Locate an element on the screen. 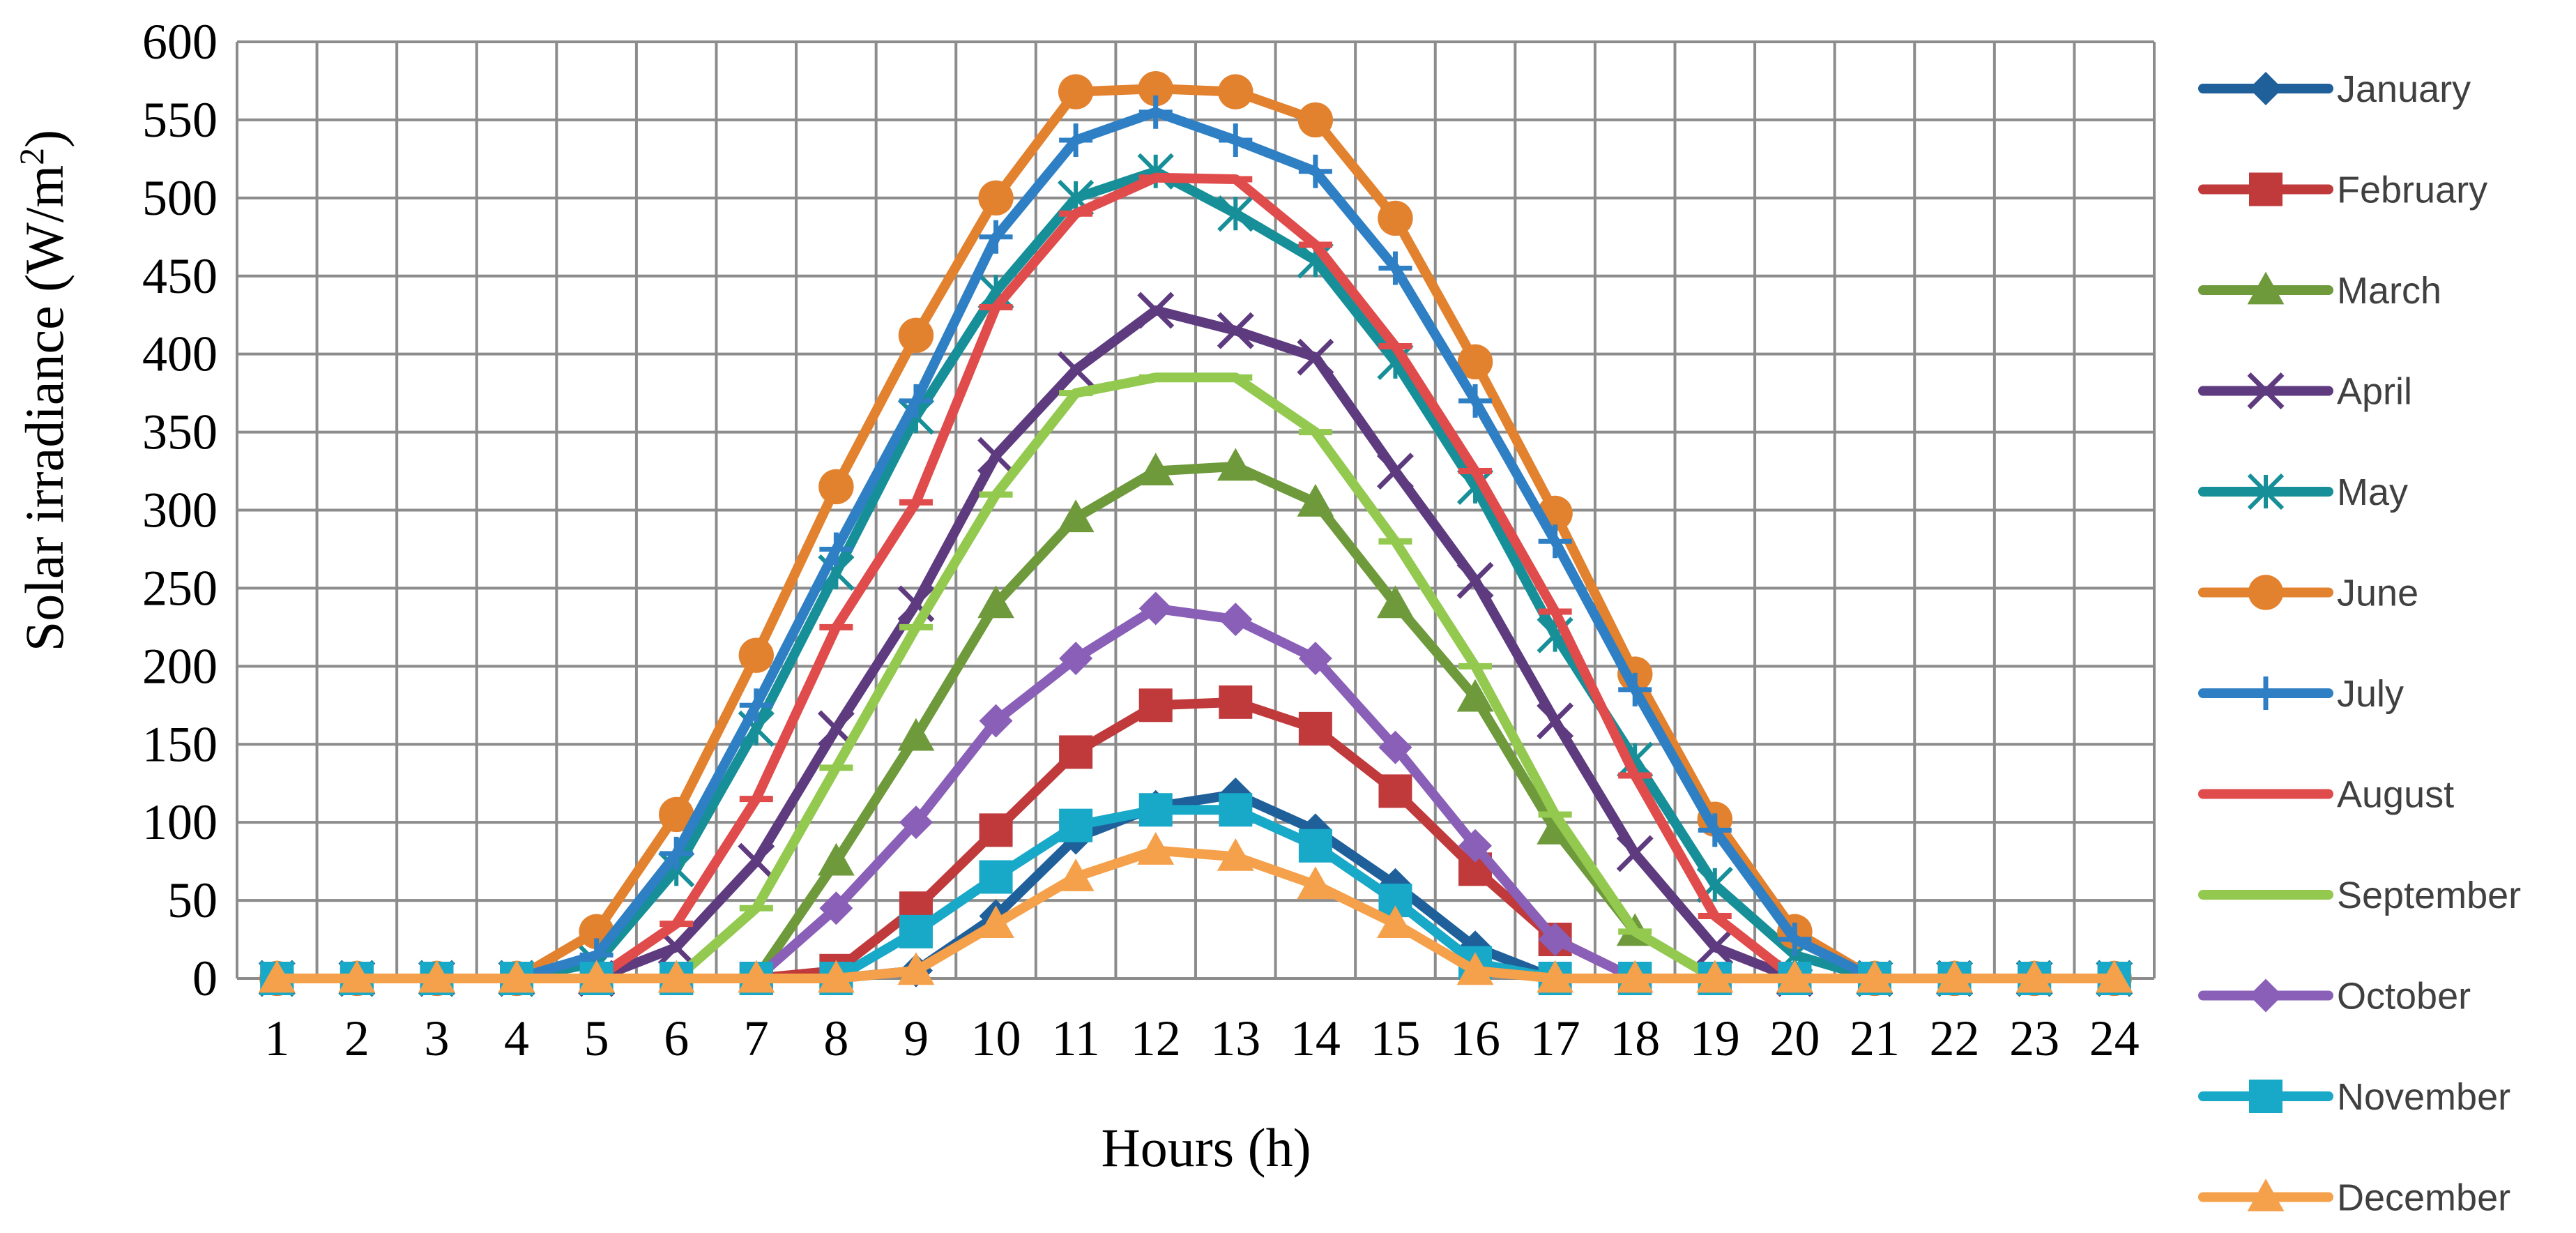 The height and width of the screenshot is (1233, 2576). x-tick-label: 4 is located at coordinates (517, 1038).